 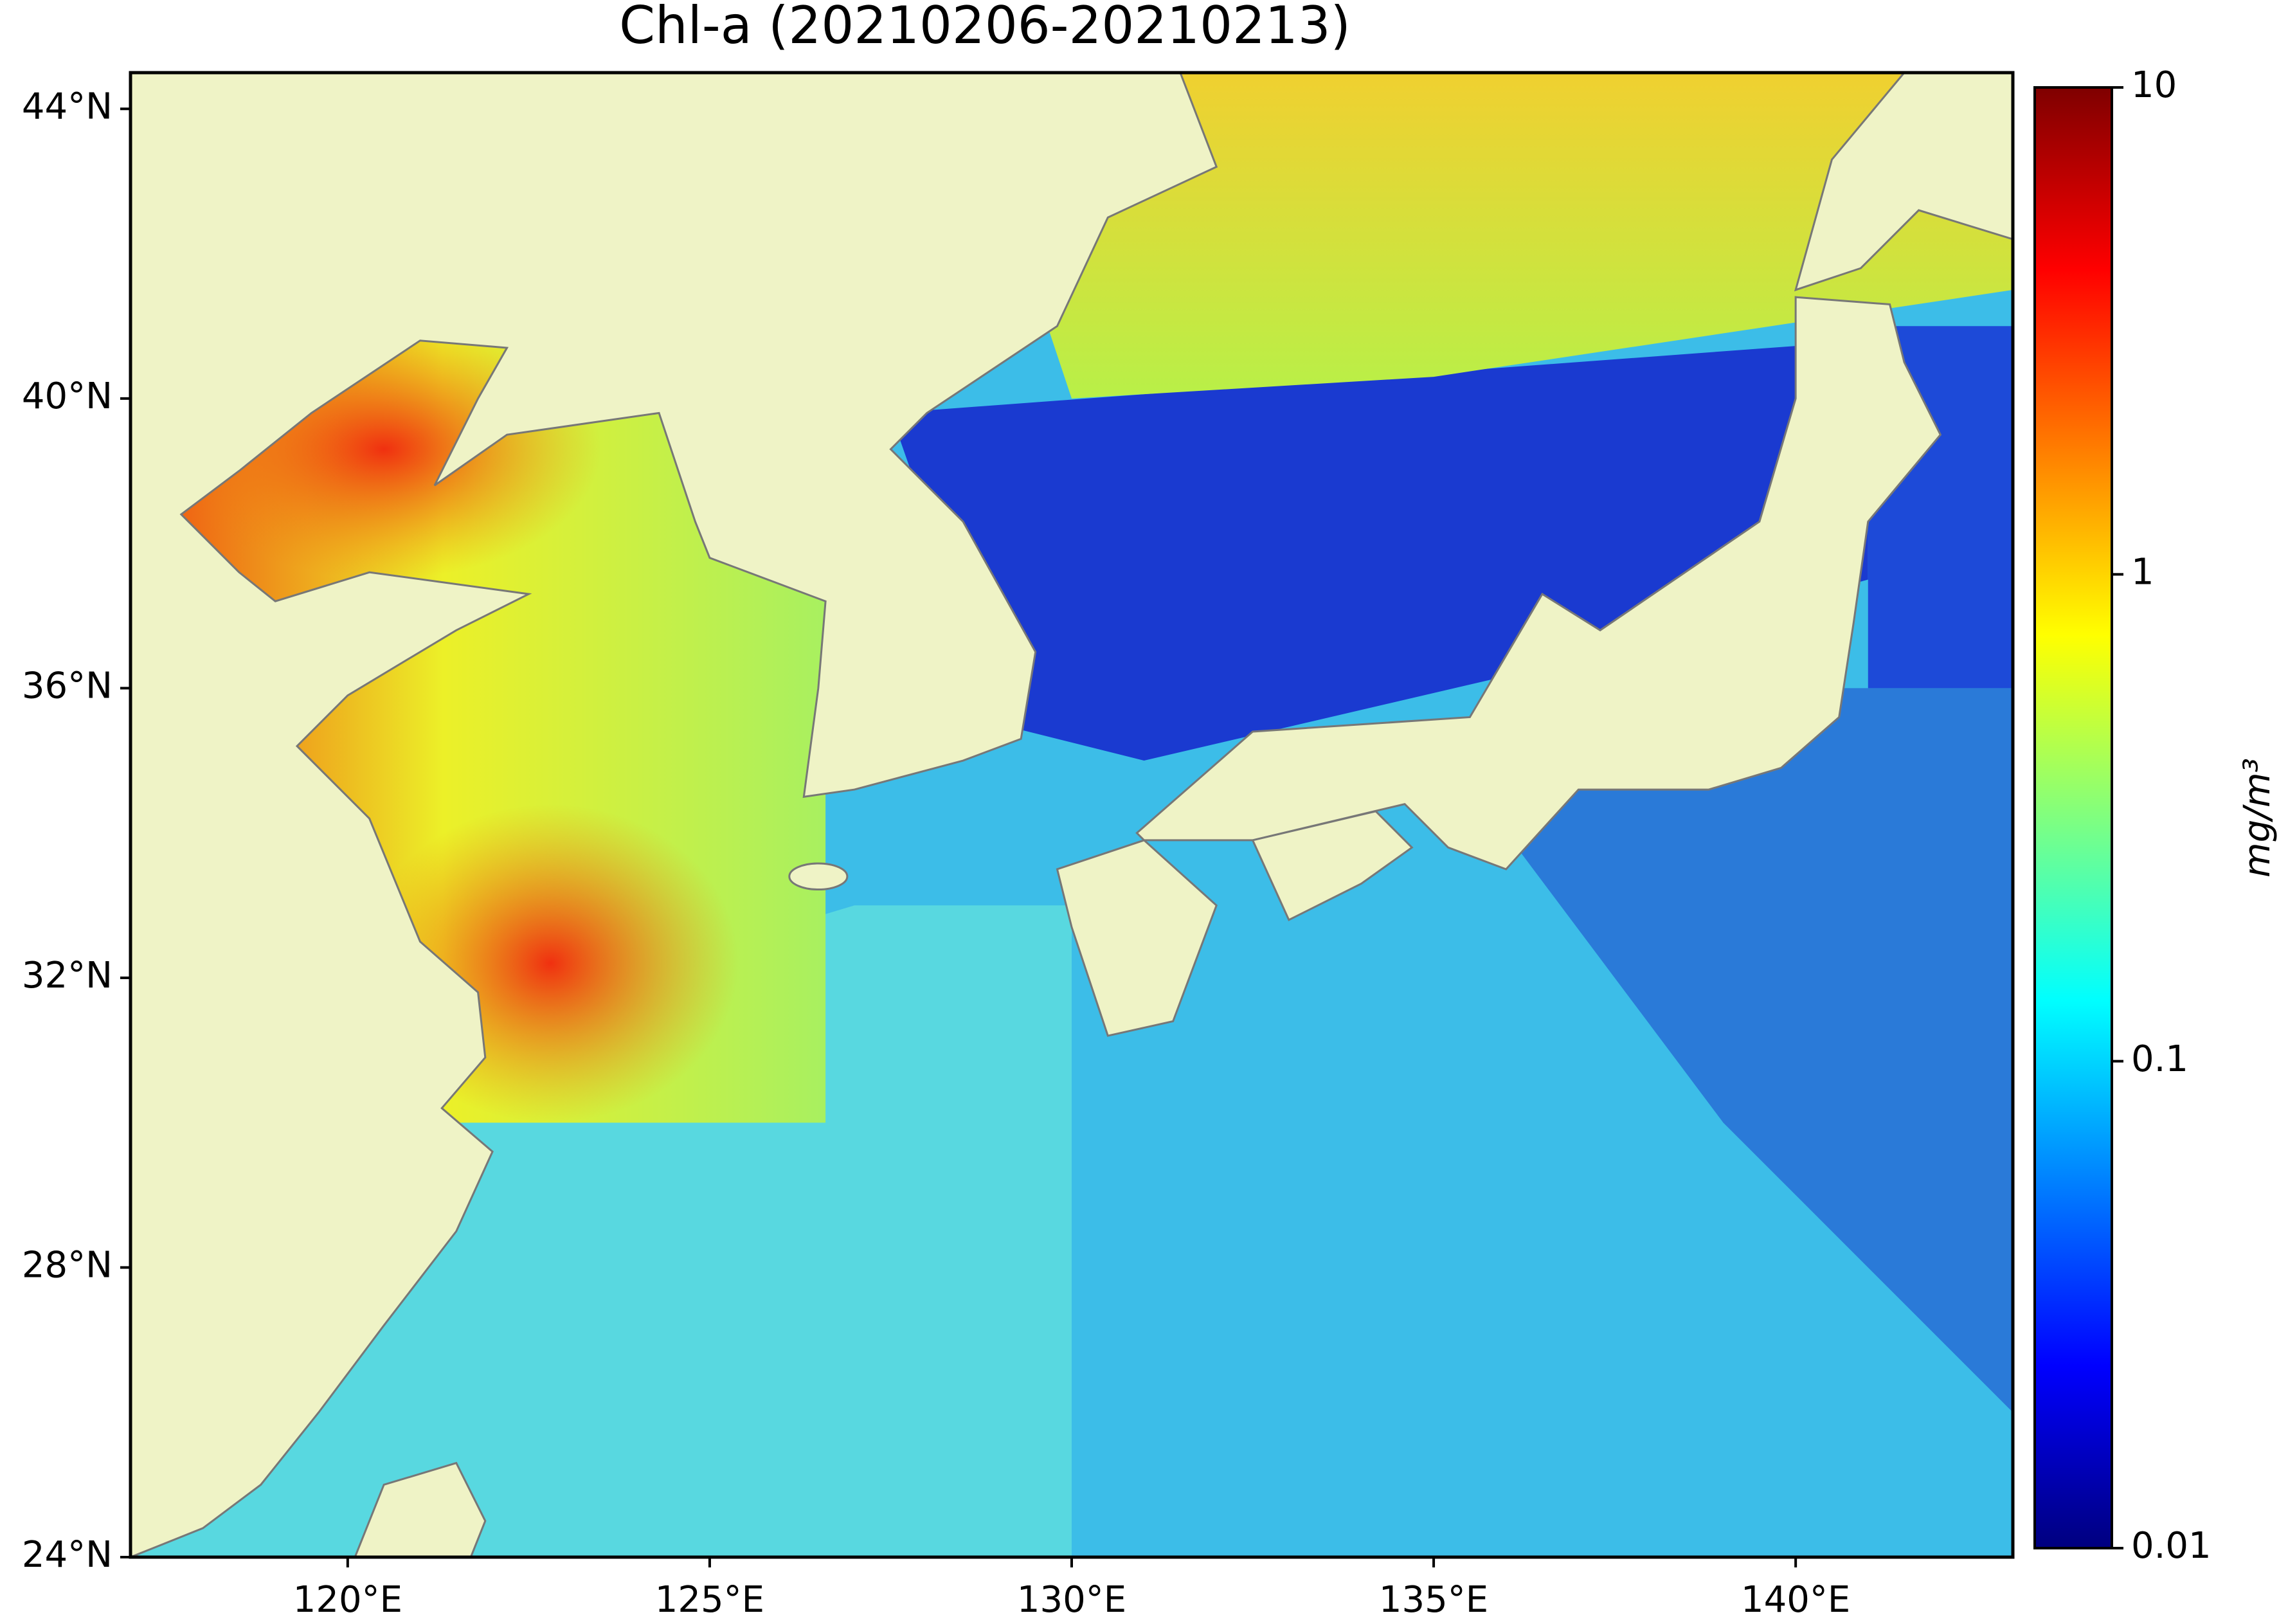 I want to click on x-tick-label: 140°E, so click(x=1796, y=1600).